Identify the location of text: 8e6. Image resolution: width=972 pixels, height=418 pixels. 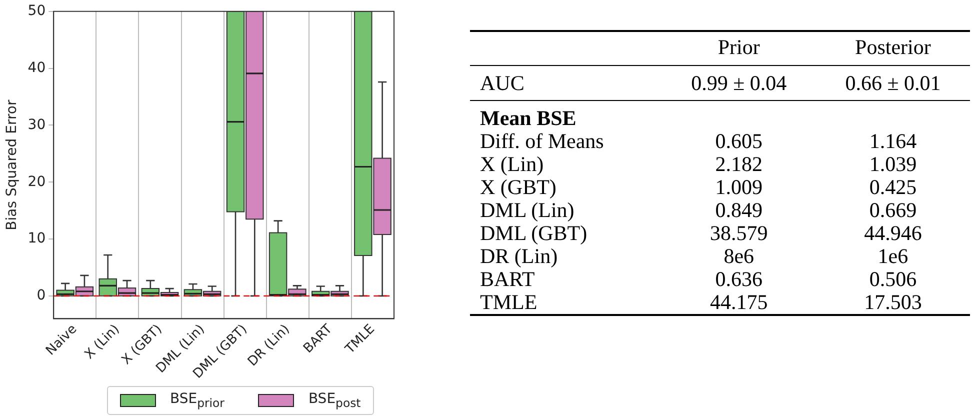
(739, 256).